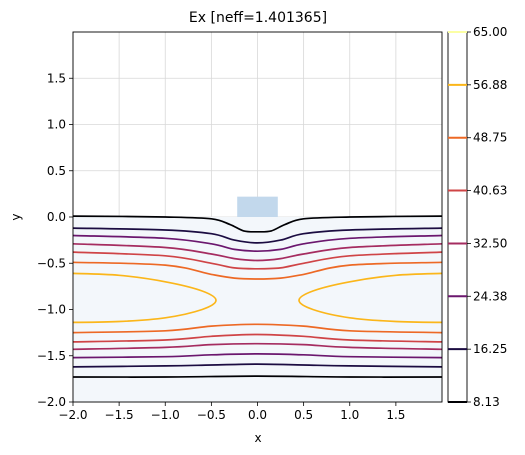 This screenshot has width=525, height=455. I want to click on y-tick-label: −0.5, so click(51, 263).